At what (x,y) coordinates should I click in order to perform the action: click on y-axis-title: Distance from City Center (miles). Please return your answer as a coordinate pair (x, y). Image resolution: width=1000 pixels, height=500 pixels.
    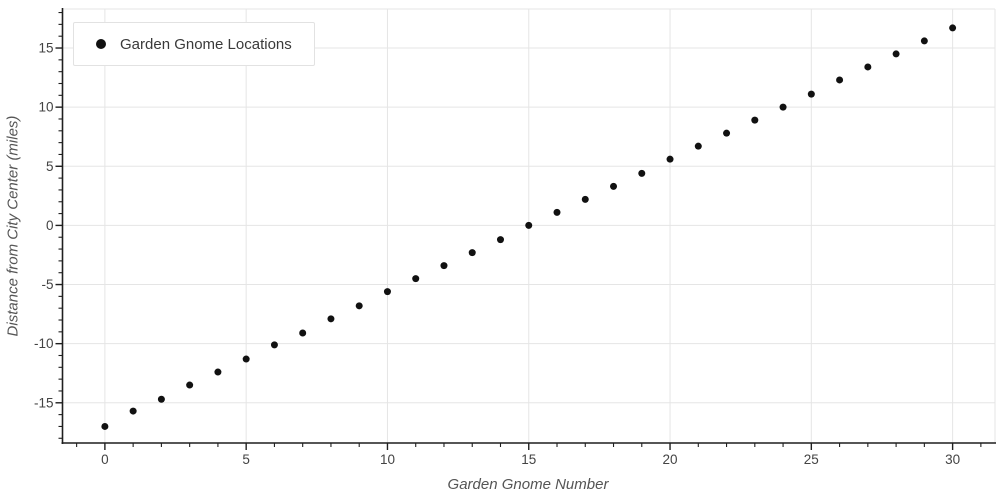
    Looking at the image, I should click on (13, 226).